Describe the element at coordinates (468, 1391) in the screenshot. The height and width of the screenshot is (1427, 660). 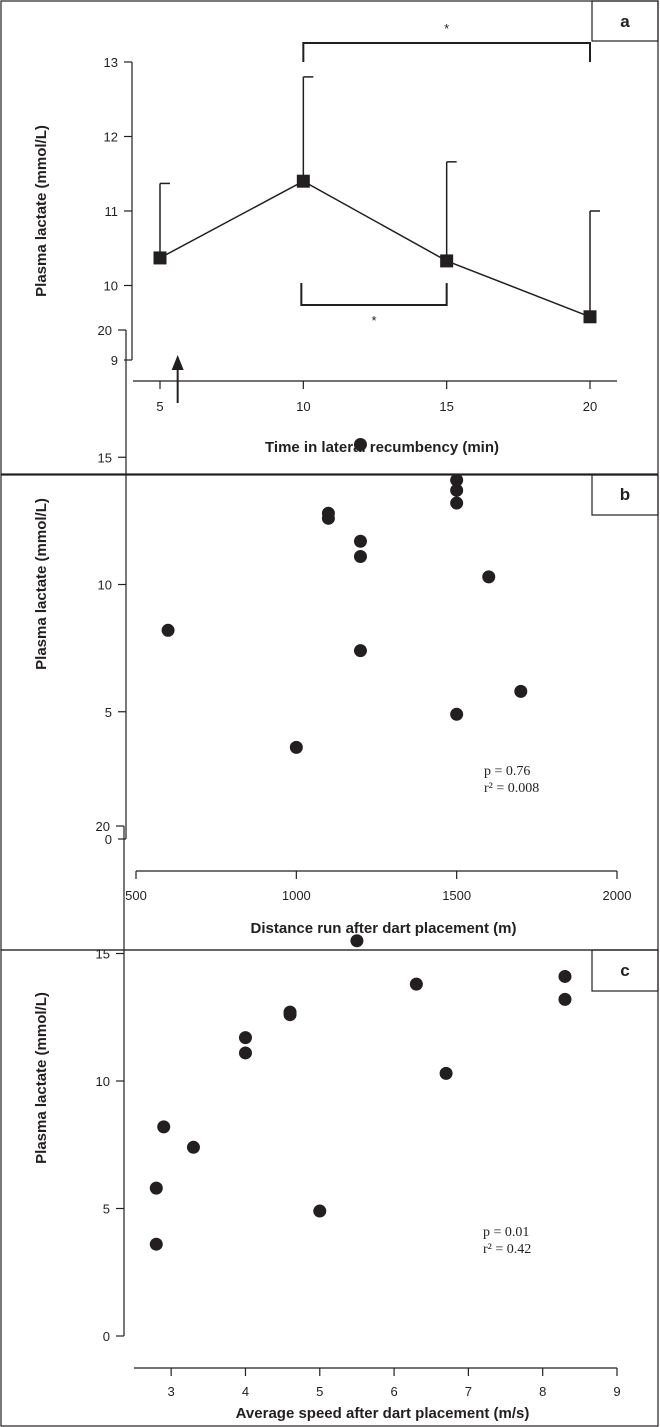
I see `x-tick-label: 7` at that location.